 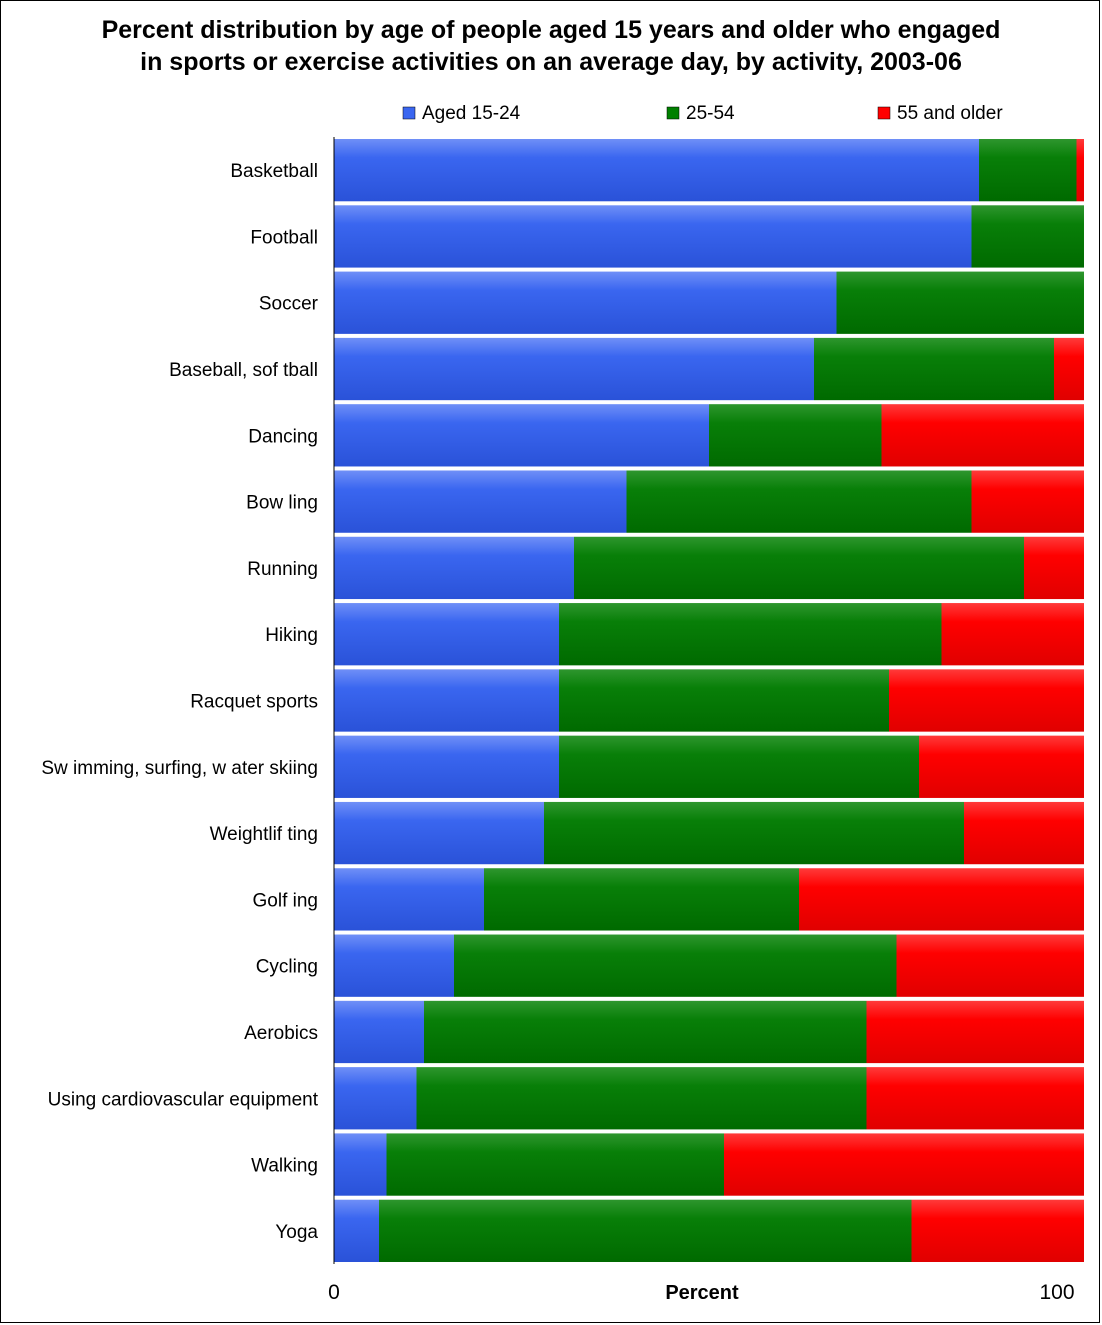 I want to click on bar-bowling-55-and-older, so click(x=1027, y=501).